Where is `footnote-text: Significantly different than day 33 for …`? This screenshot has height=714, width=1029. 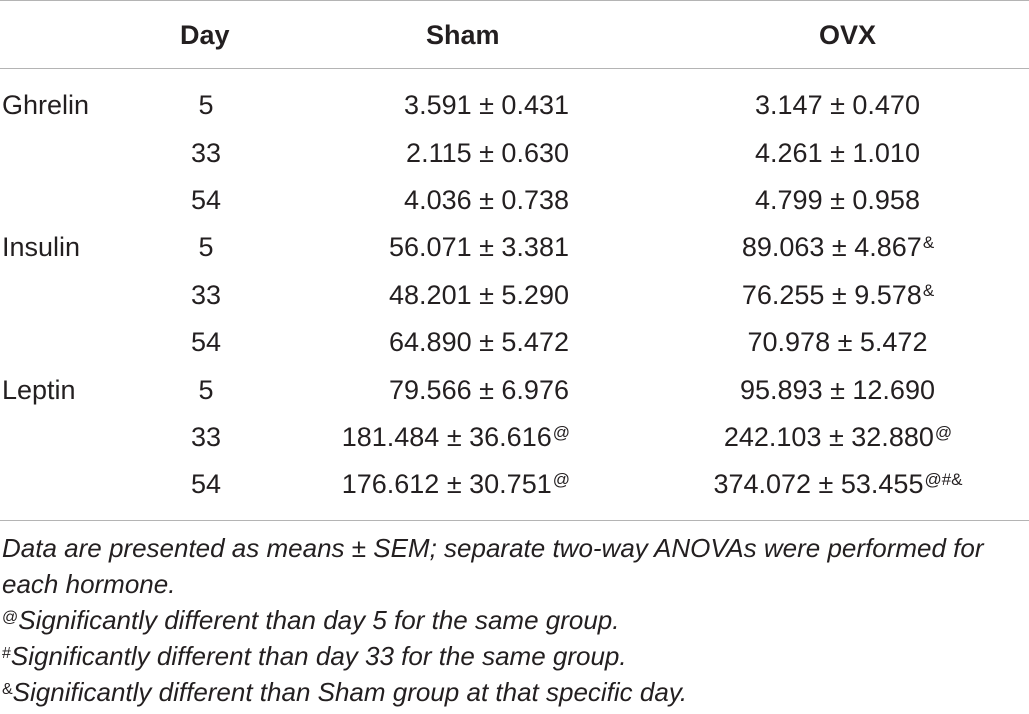
footnote-text: Significantly different than day 33 for … is located at coordinates (318, 656).